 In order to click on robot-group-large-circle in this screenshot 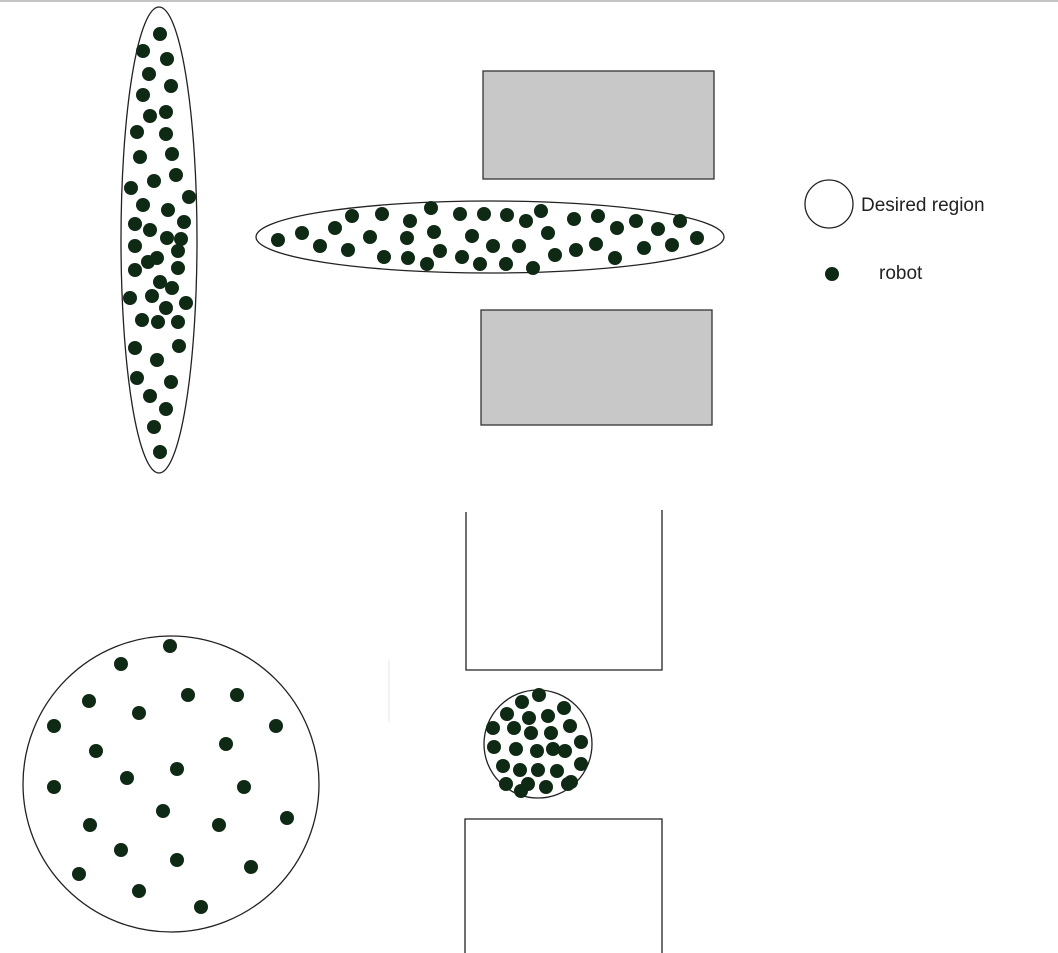, I will do `click(170, 776)`.